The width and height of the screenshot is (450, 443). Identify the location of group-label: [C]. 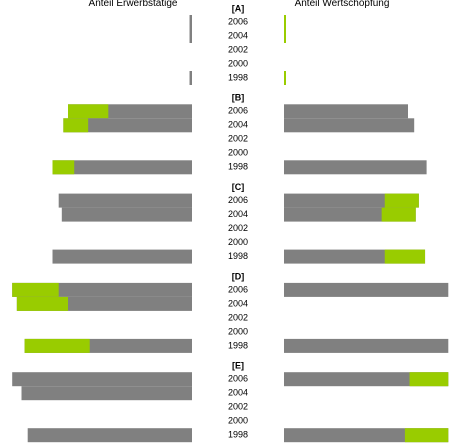
(238, 187).